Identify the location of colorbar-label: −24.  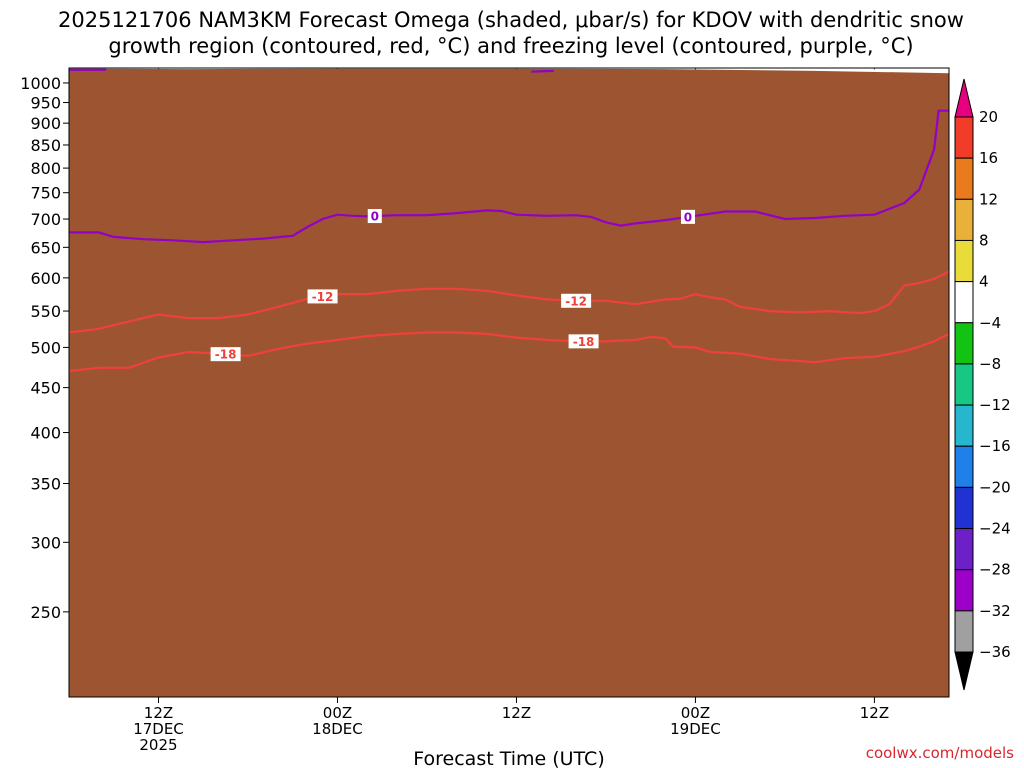
(995, 529).